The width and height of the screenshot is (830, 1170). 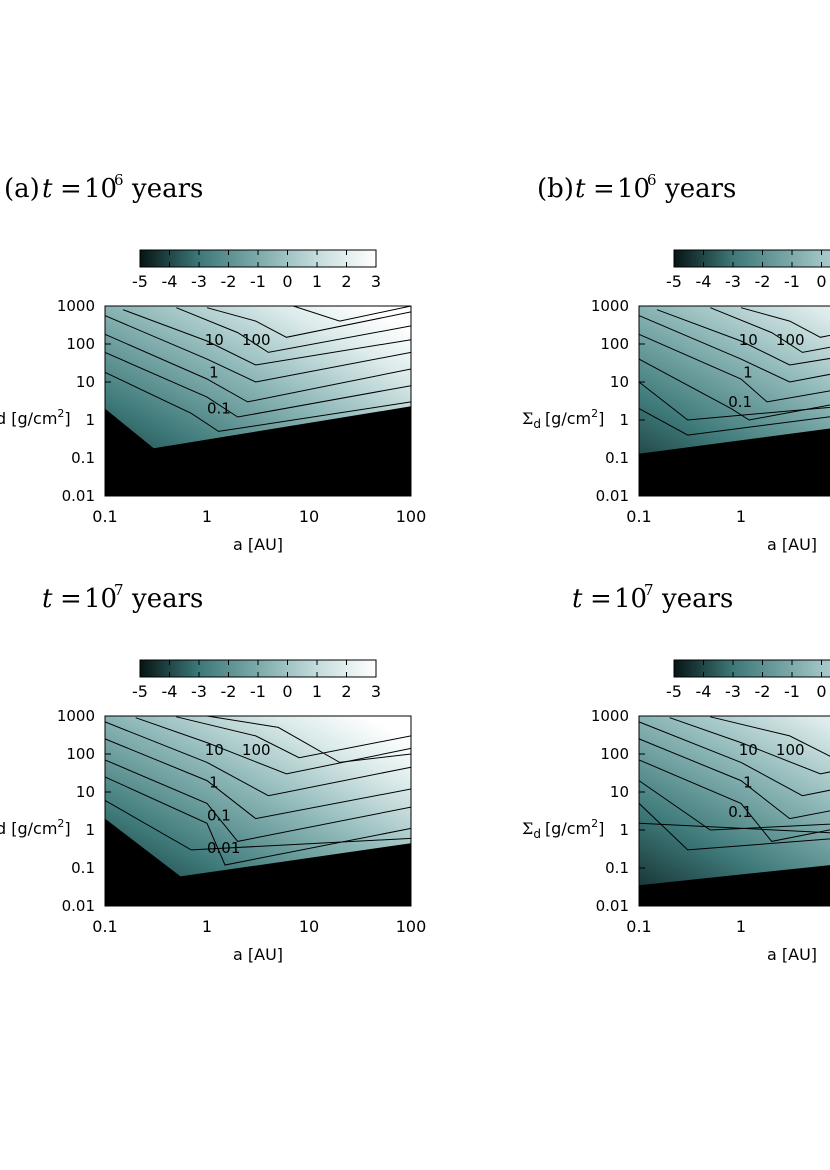 What do you see at coordinates (83, 868) in the screenshot?
I see `y-tick-label: 0.1` at bounding box center [83, 868].